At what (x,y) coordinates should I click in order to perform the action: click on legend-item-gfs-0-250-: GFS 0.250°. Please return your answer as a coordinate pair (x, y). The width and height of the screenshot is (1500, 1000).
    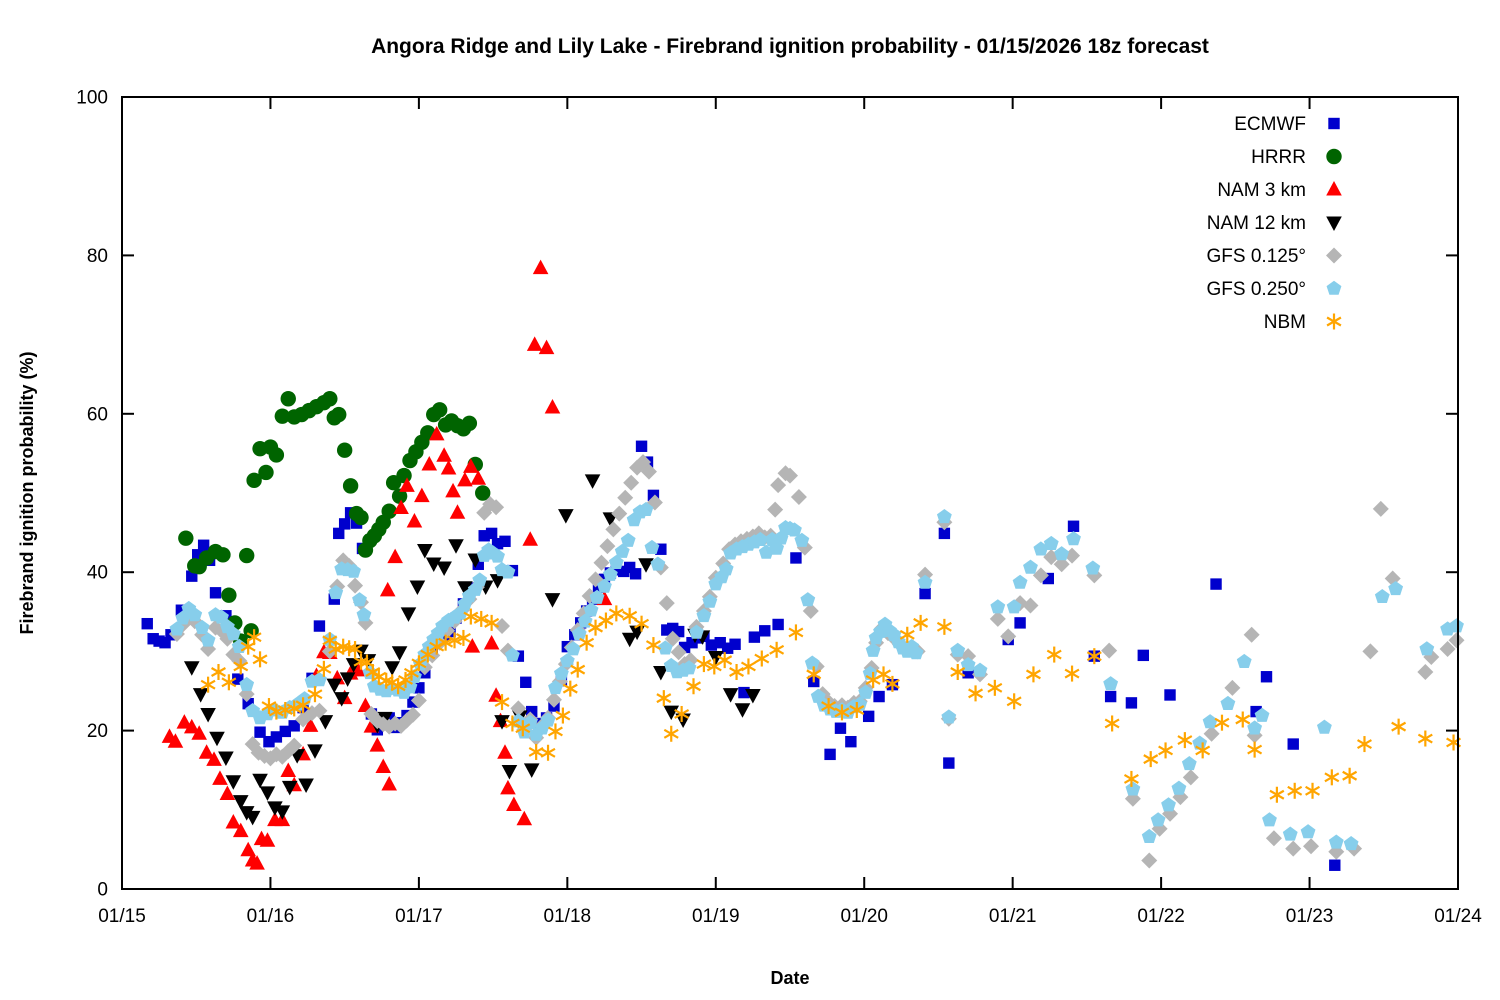
    Looking at the image, I should click on (1274, 289).